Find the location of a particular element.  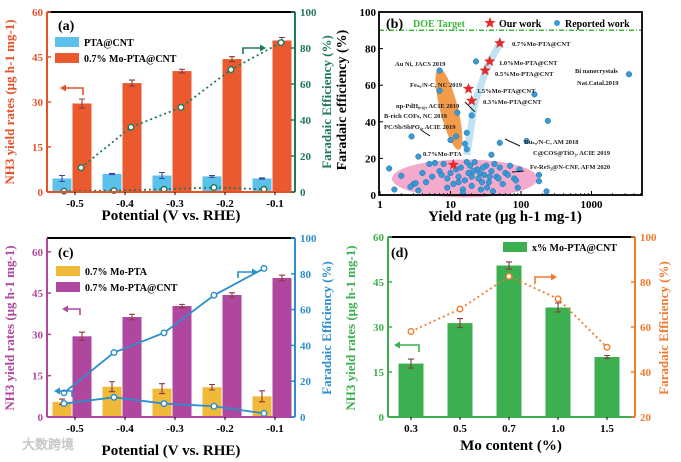

annotation: B-rich COFs, NC 2019 is located at coordinates (416, 116).